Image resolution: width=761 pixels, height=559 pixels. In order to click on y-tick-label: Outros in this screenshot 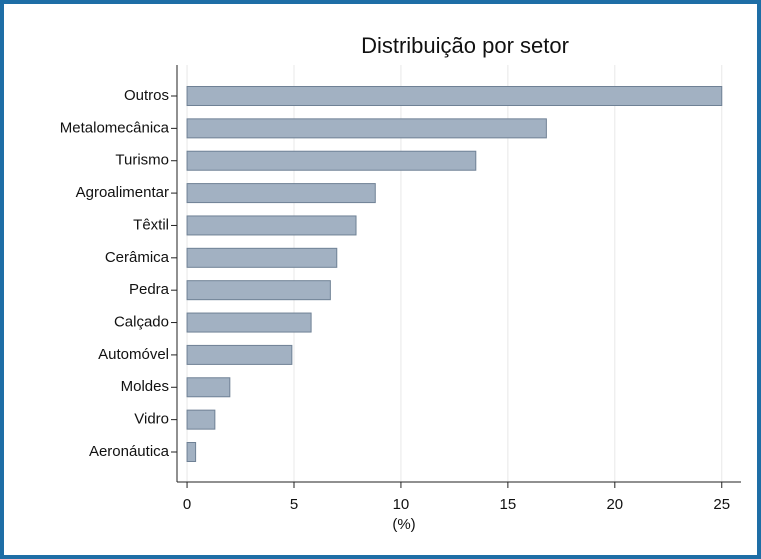, I will do `click(146, 95)`.